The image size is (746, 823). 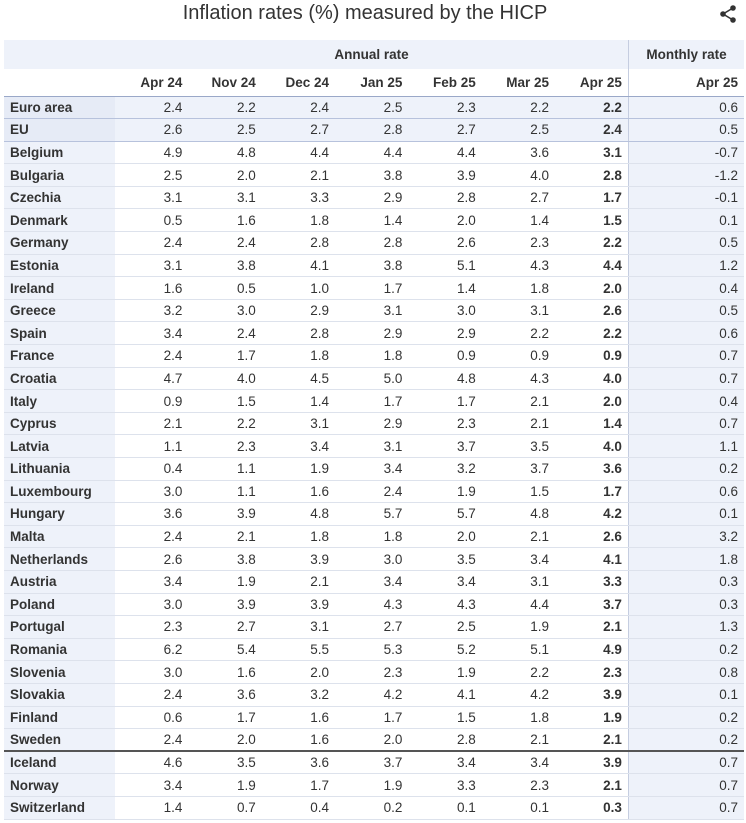 I want to click on monthly-rate-cell: -0.1, so click(x=685, y=198).